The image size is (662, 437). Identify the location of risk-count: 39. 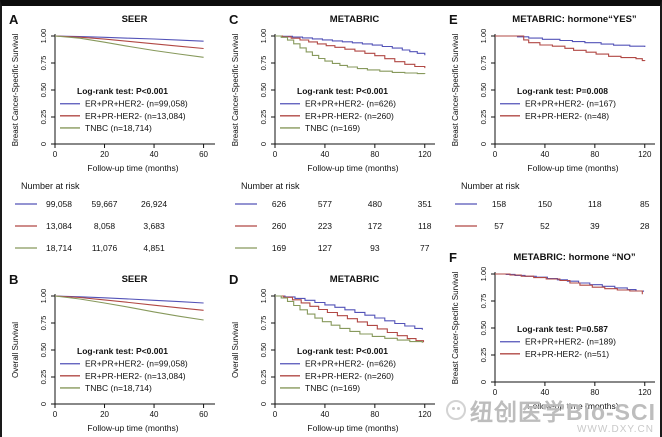
(595, 226).